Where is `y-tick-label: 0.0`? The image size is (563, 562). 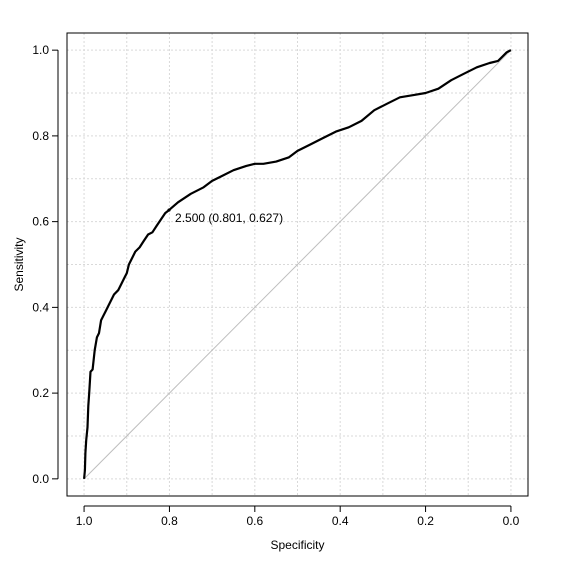
y-tick-label: 0.0 is located at coordinates (40, 479).